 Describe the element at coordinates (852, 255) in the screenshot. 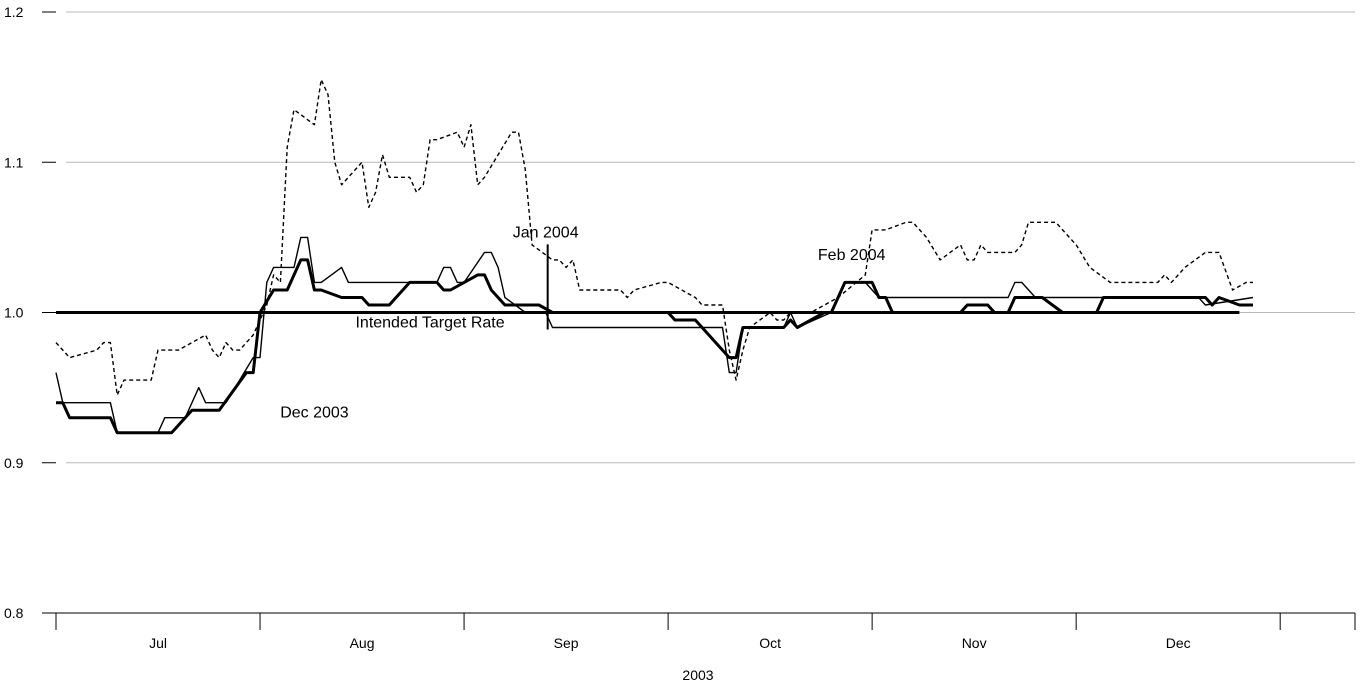

I see `annotation-feb-2004: Feb 2004` at that location.